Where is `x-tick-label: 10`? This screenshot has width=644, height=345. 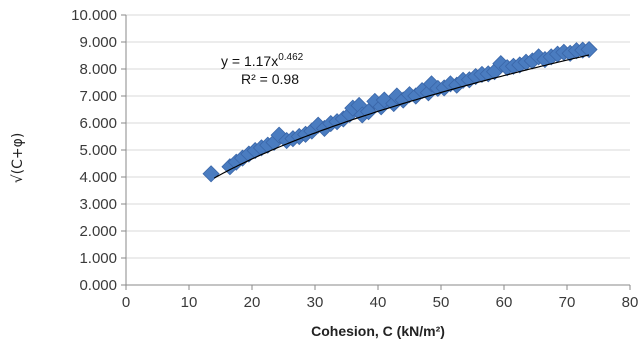 x-tick-label: 10 is located at coordinates (189, 302).